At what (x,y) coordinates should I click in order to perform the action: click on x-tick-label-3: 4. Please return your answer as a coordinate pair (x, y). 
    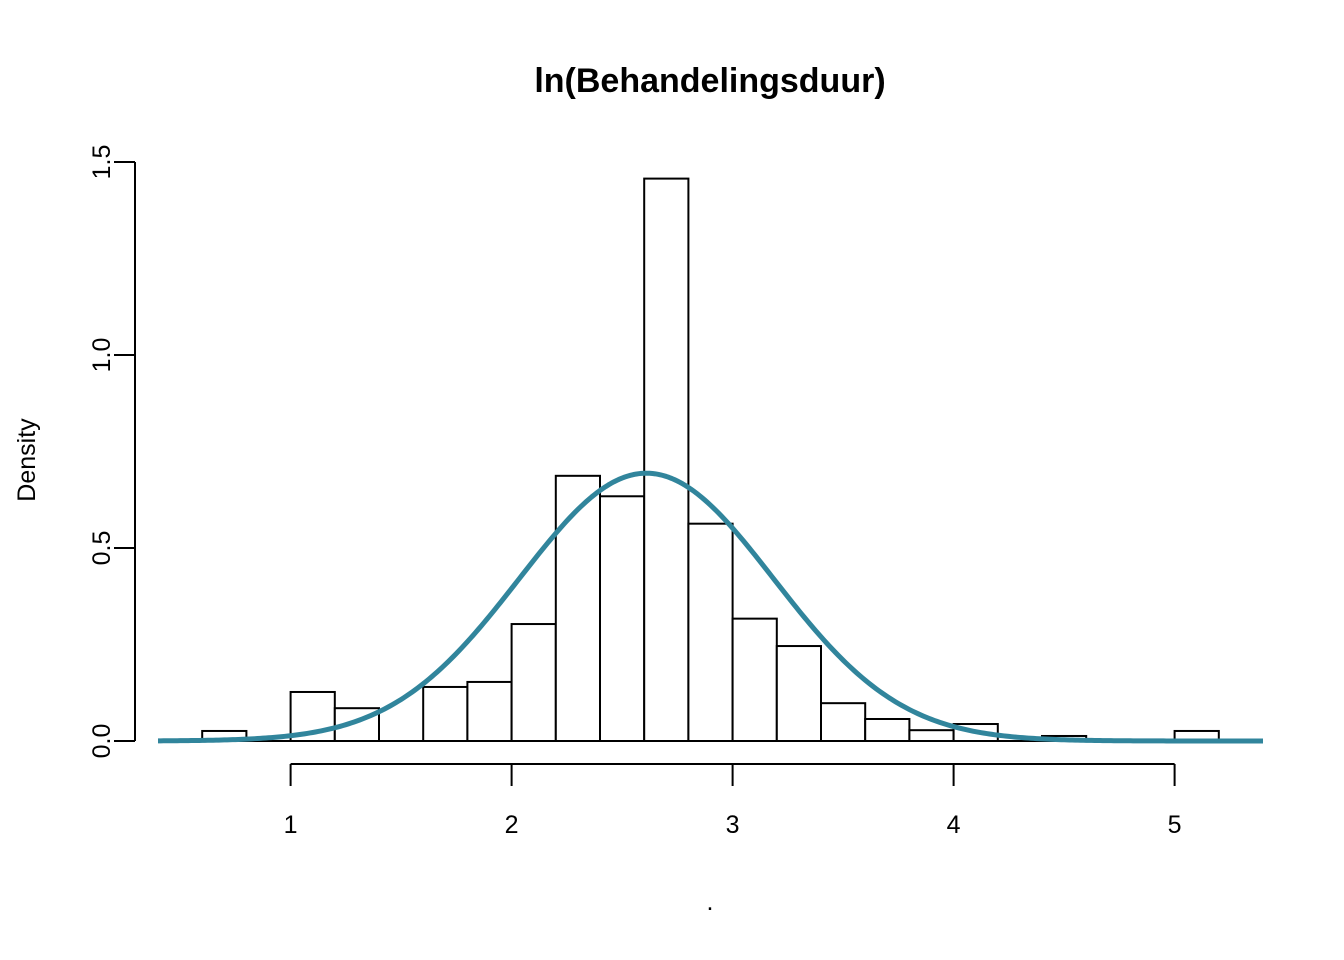
    Looking at the image, I should click on (954, 825).